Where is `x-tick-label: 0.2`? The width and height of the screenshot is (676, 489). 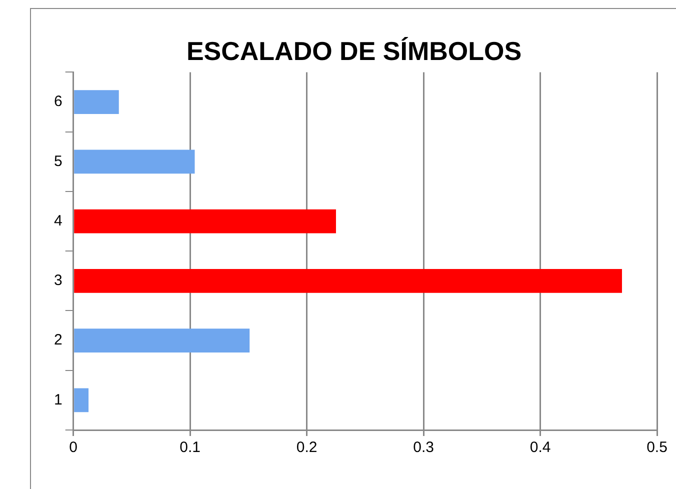 x-tick-label: 0.2 is located at coordinates (307, 447).